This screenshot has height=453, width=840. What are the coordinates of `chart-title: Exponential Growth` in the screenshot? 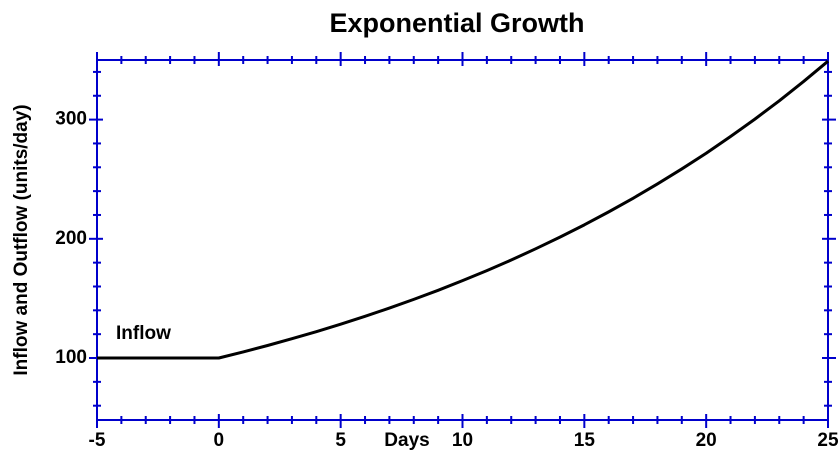 It's located at (456, 23).